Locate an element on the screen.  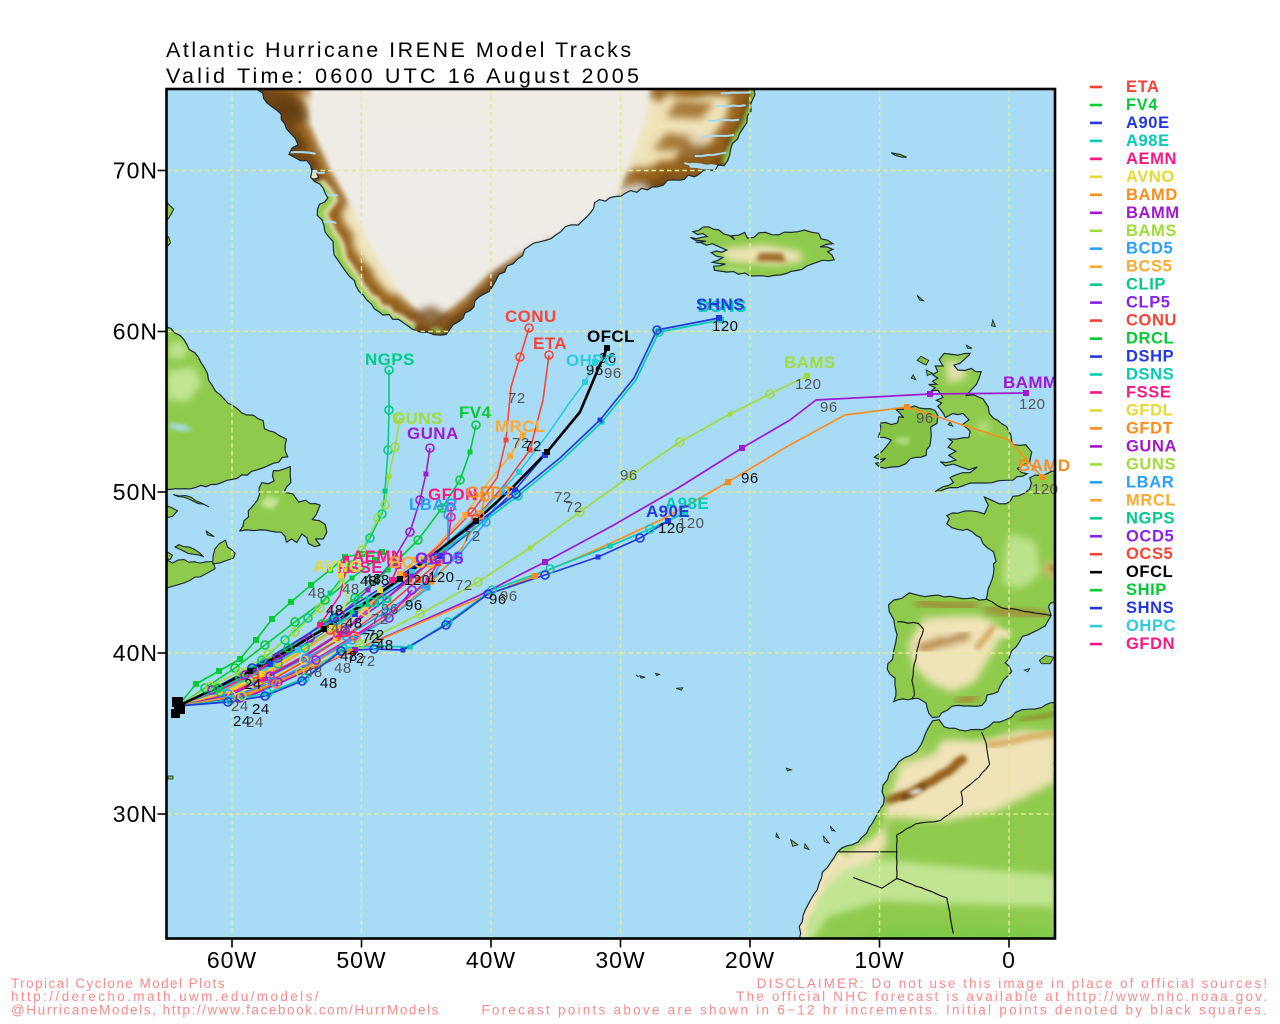
svg-text: 30N is located at coordinates (135, 814).